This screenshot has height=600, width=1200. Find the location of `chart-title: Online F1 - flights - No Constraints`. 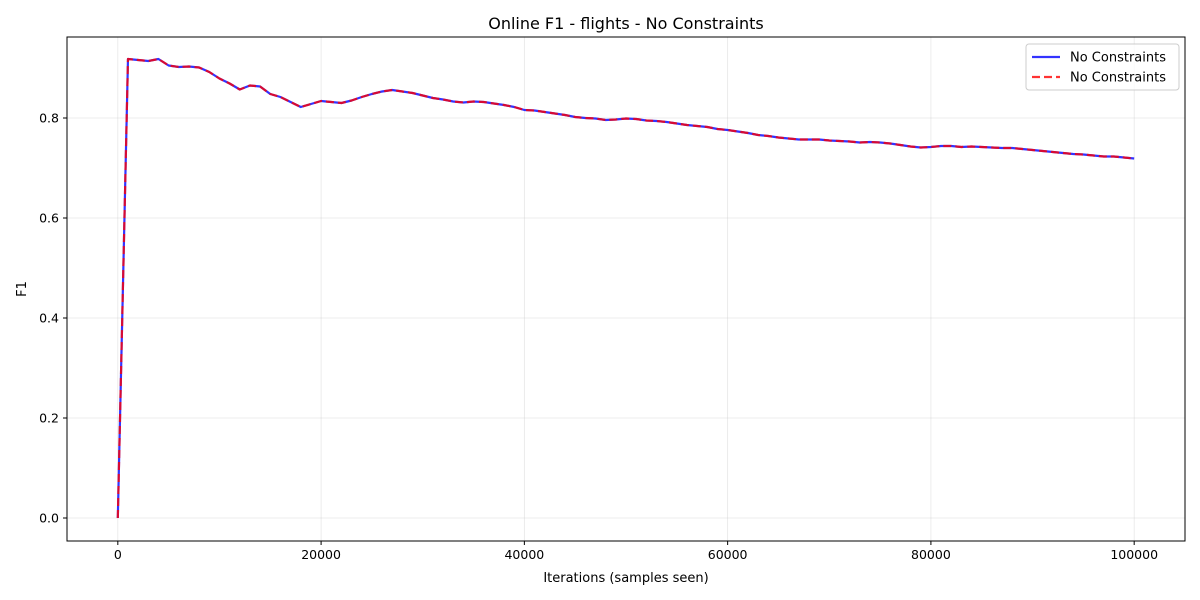

chart-title: Online F1 - flights - No Constraints is located at coordinates (626, 23).